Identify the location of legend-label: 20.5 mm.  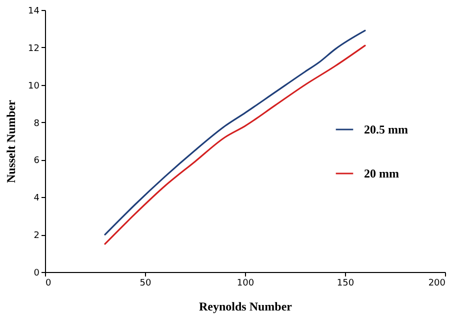
(386, 129).